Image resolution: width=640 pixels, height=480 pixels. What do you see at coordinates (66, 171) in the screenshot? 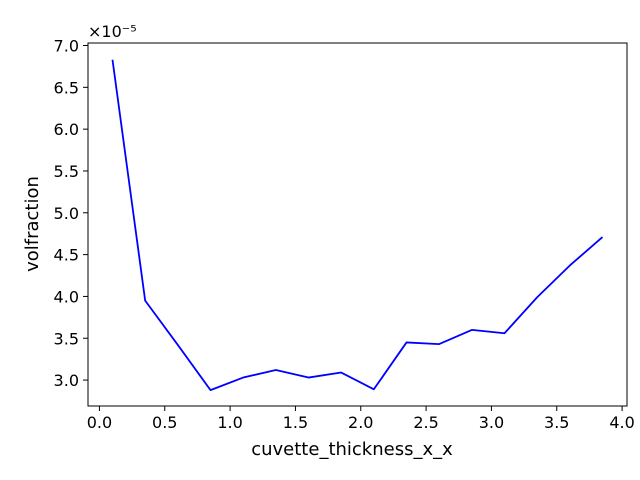
I see `y-tick-label: 5.5` at bounding box center [66, 171].